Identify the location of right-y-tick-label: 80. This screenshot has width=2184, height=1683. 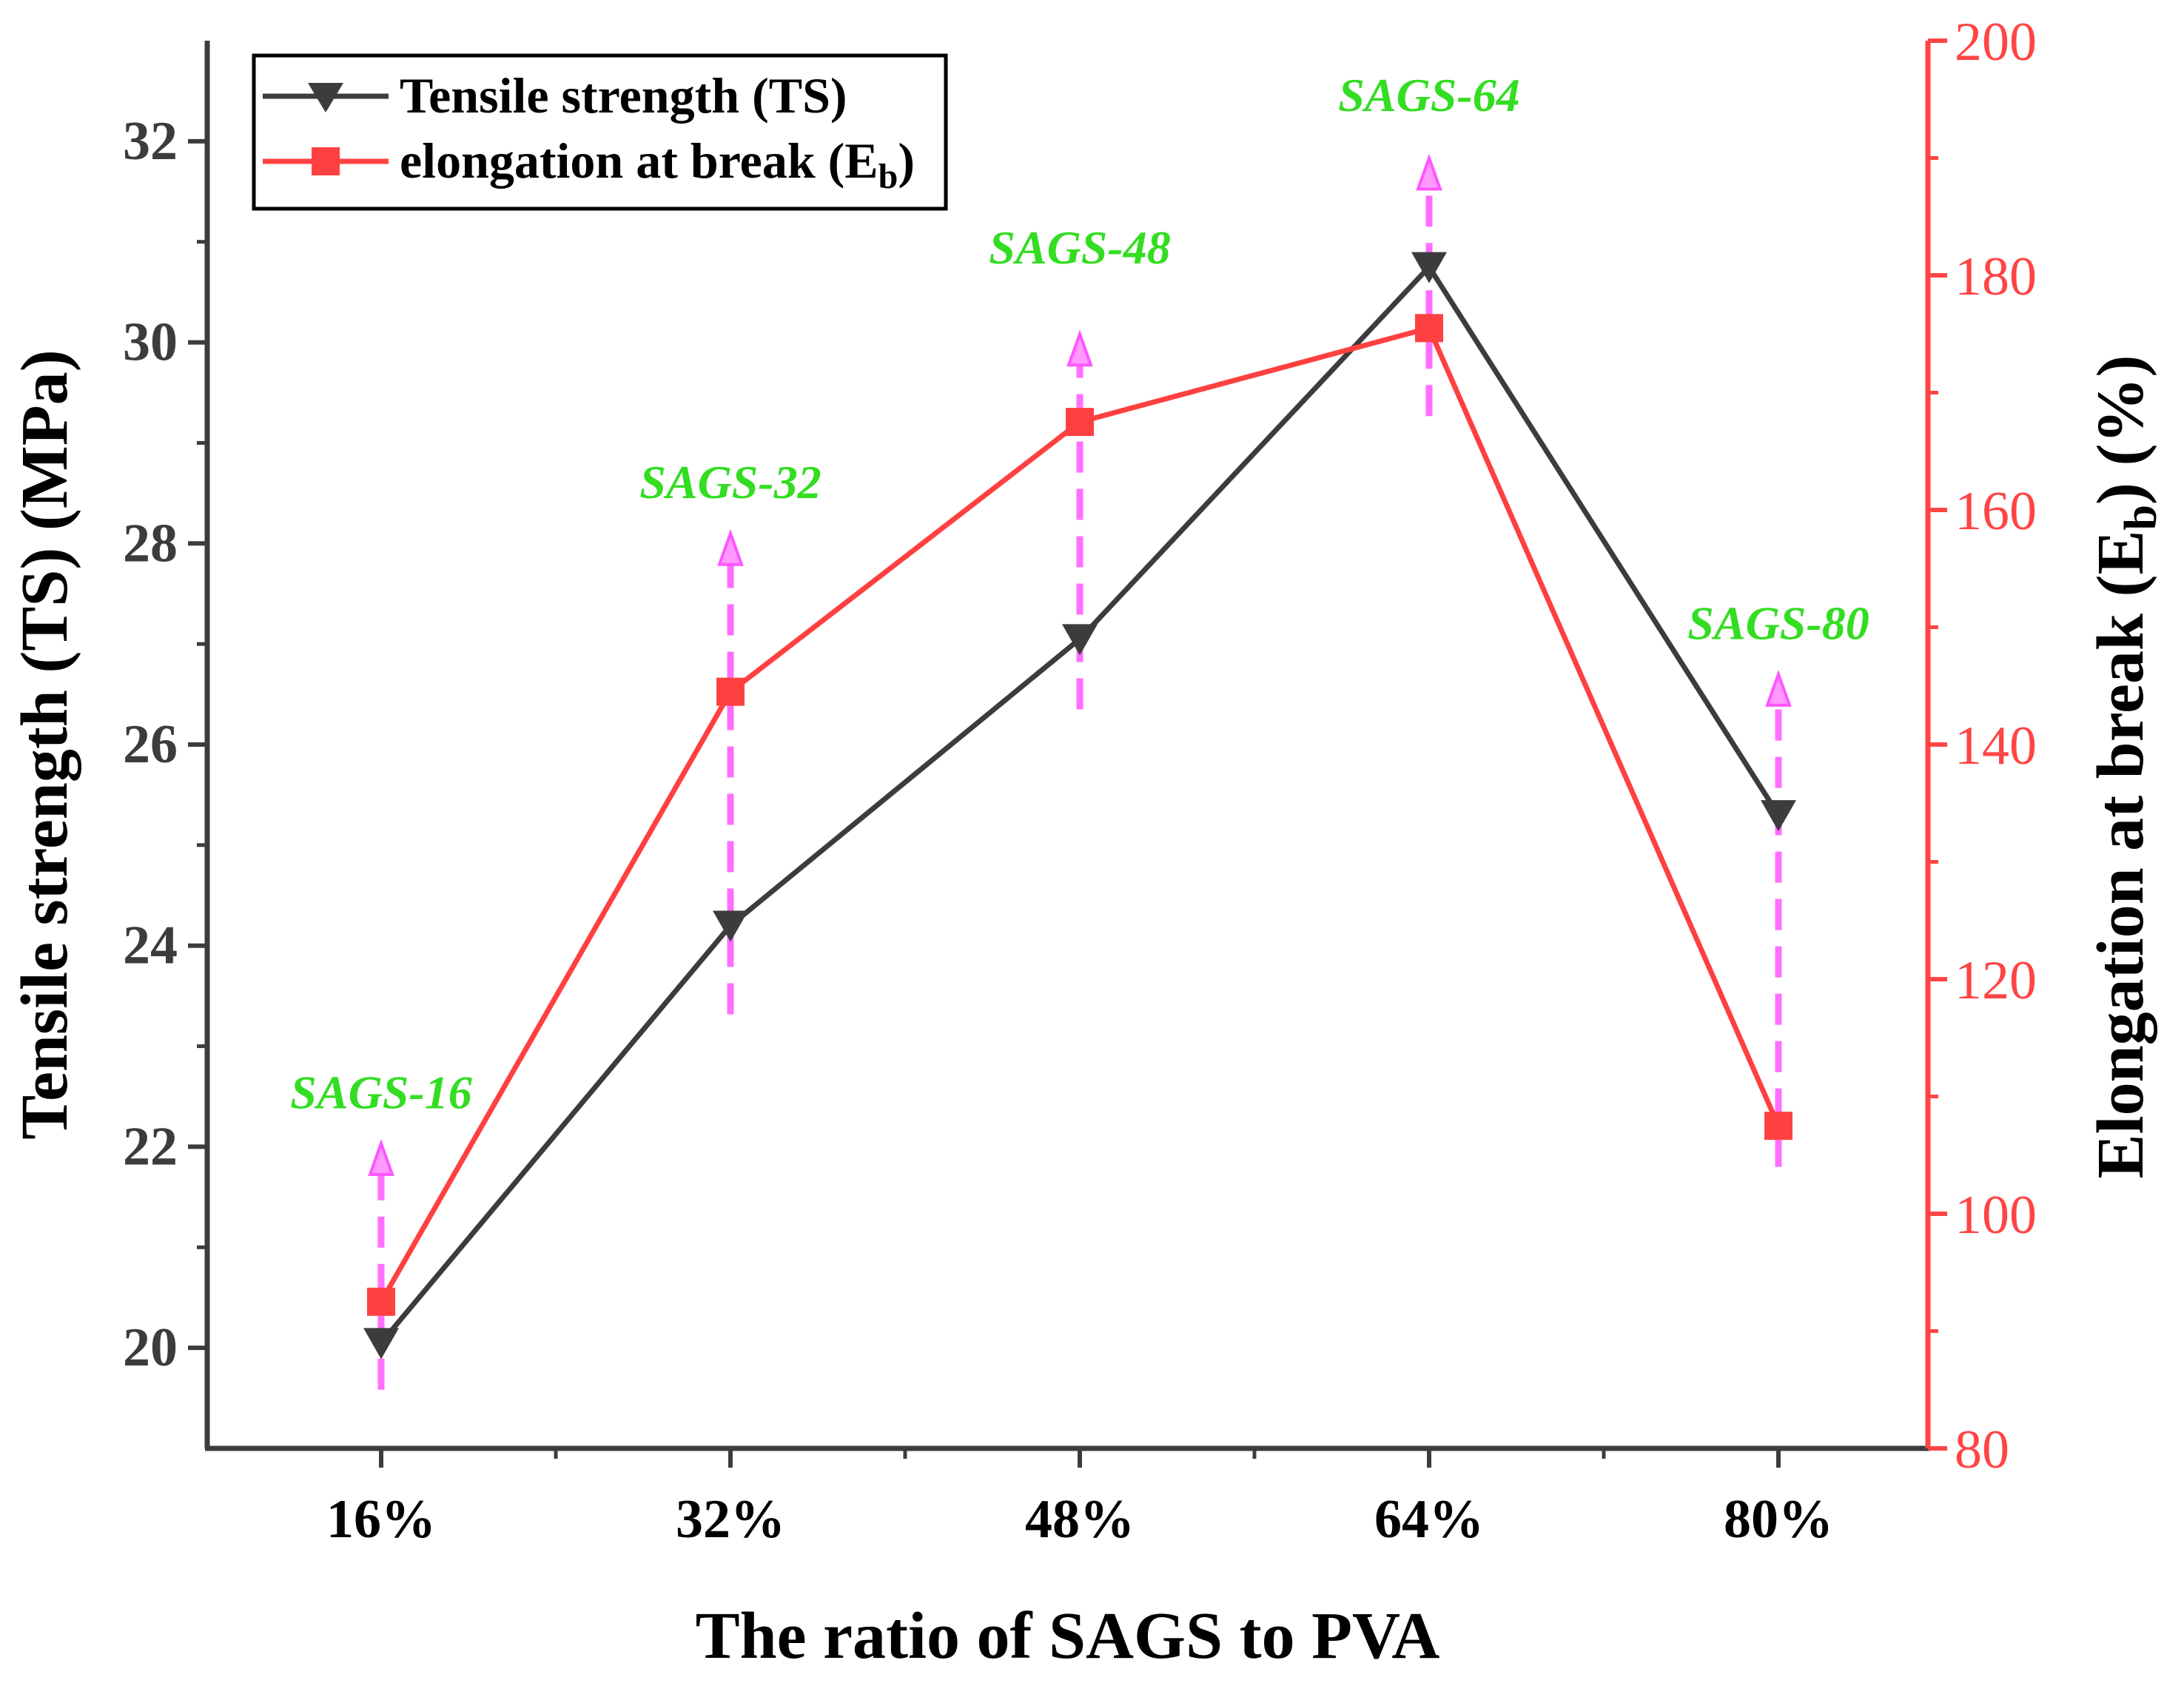
(1982, 1450).